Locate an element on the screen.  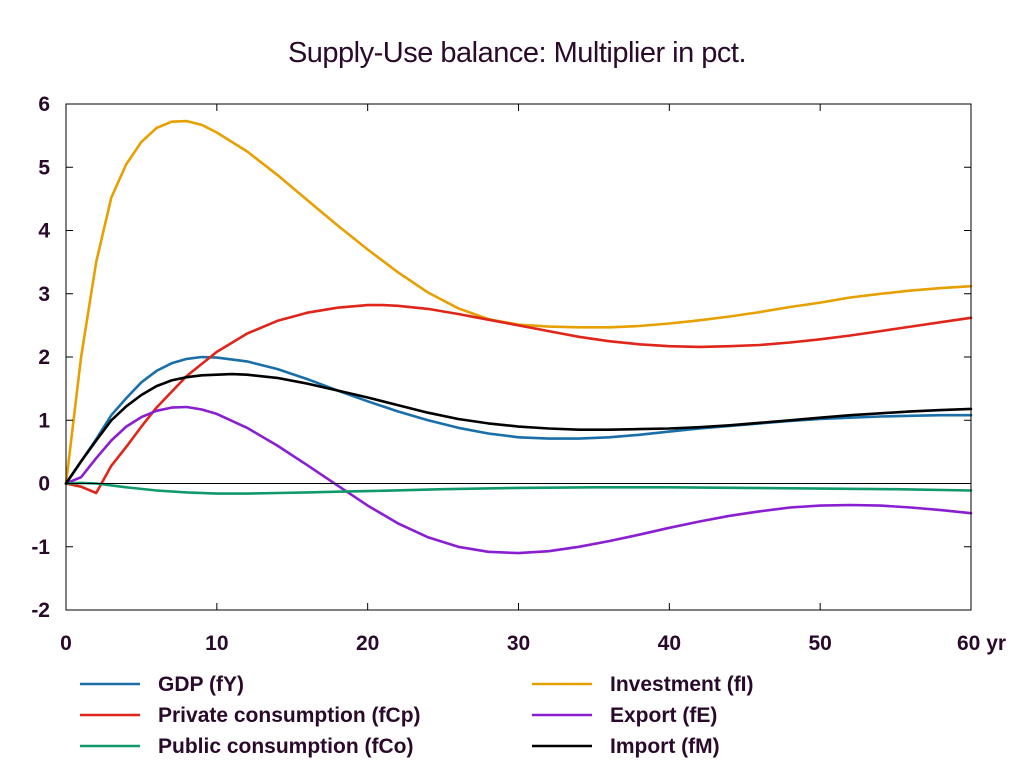
y-tick-label: 3 is located at coordinates (44, 294).